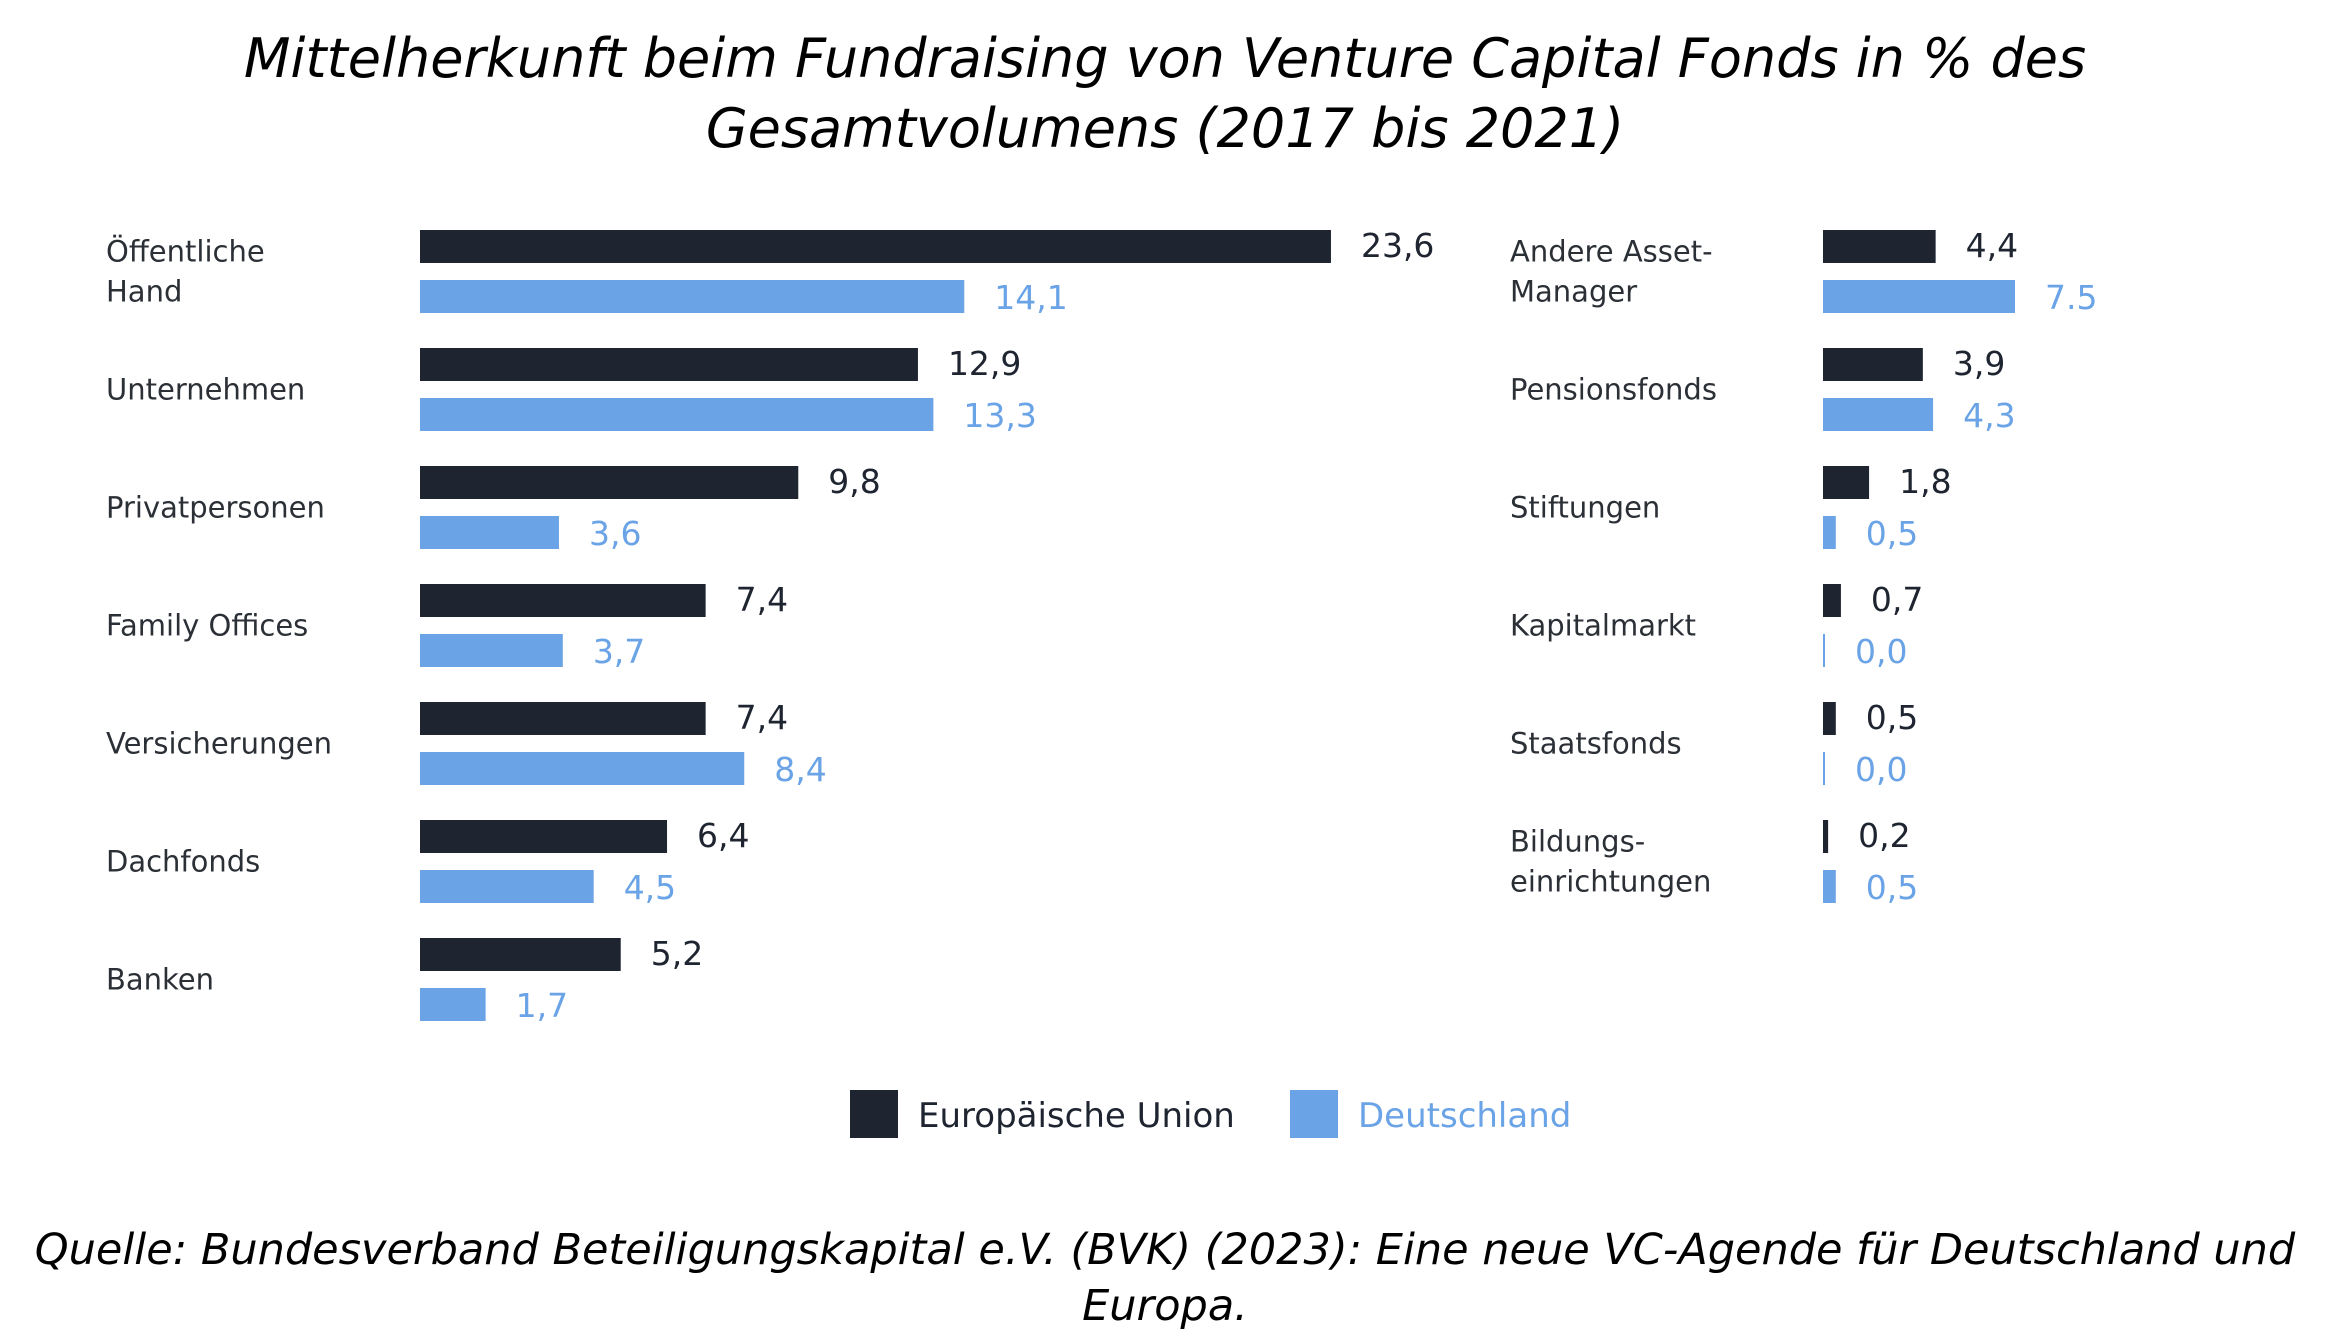 The height and width of the screenshot is (1334, 2330). What do you see at coordinates (1925, 481) in the screenshot?
I see `data-label-eu: 1,8` at bounding box center [1925, 481].